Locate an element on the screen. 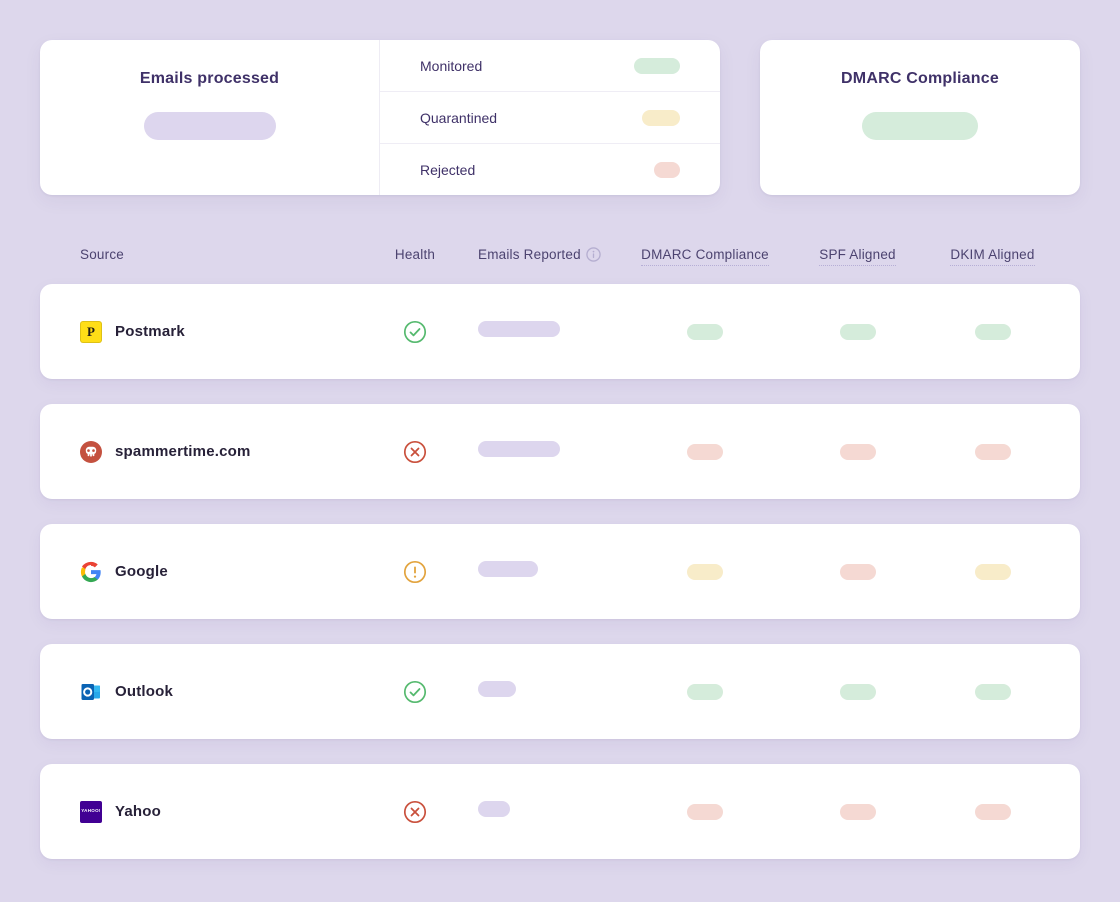 The height and width of the screenshot is (902, 1120). source-name: spammertime.com is located at coordinates (183, 451).